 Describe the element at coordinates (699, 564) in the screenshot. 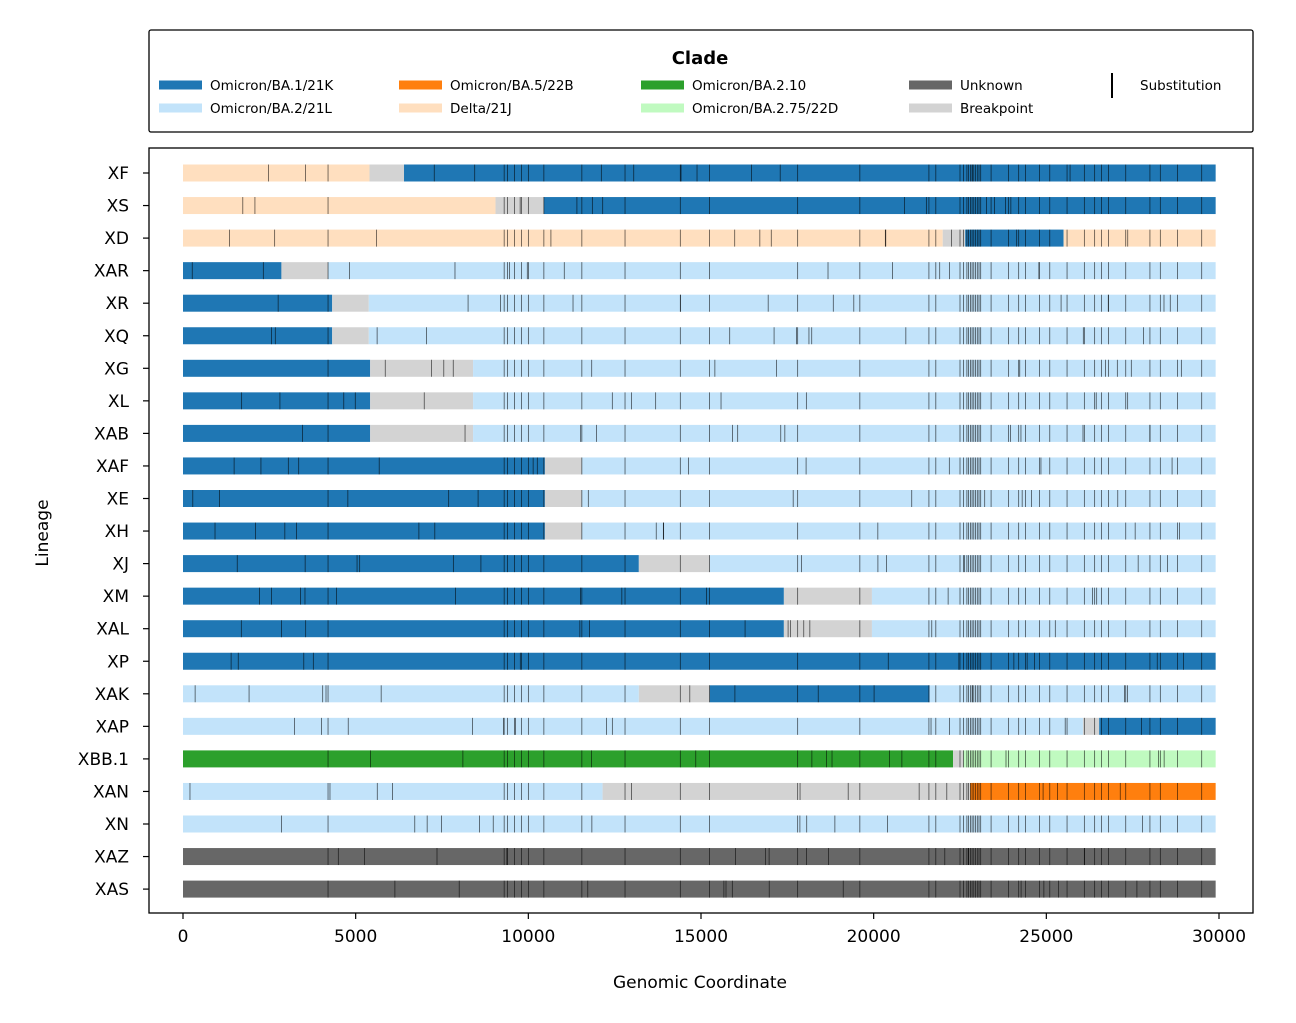

I see `lineage-row-xj` at that location.